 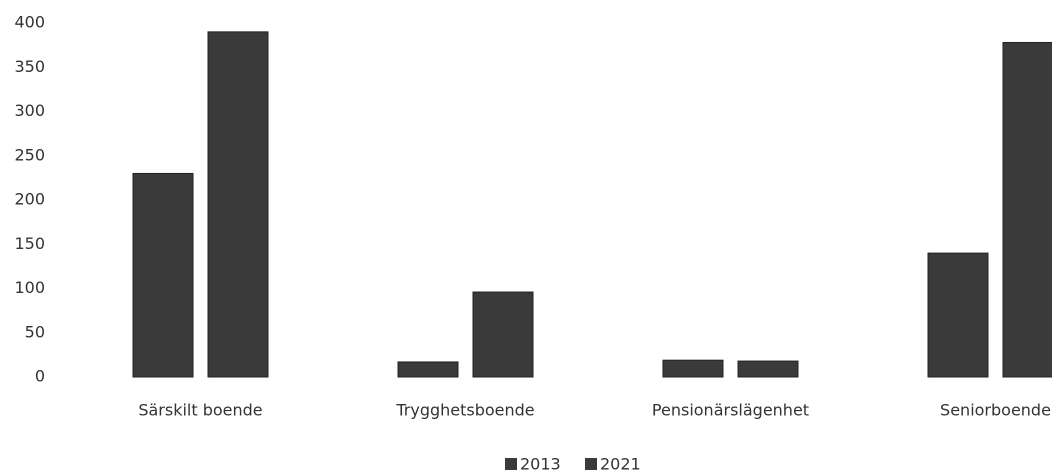 I want to click on y-tick-label: 50, so click(x=35, y=331).